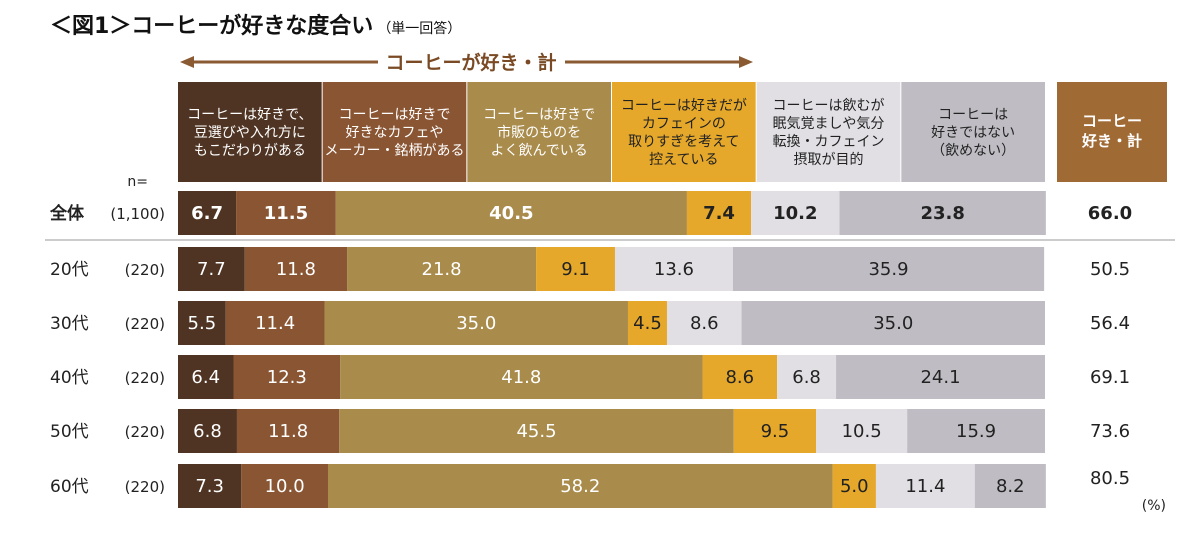 This screenshot has height=536, width=1200. Describe the element at coordinates (1010, 486) in the screenshot. I see `bar-value-label: 8.2` at that location.